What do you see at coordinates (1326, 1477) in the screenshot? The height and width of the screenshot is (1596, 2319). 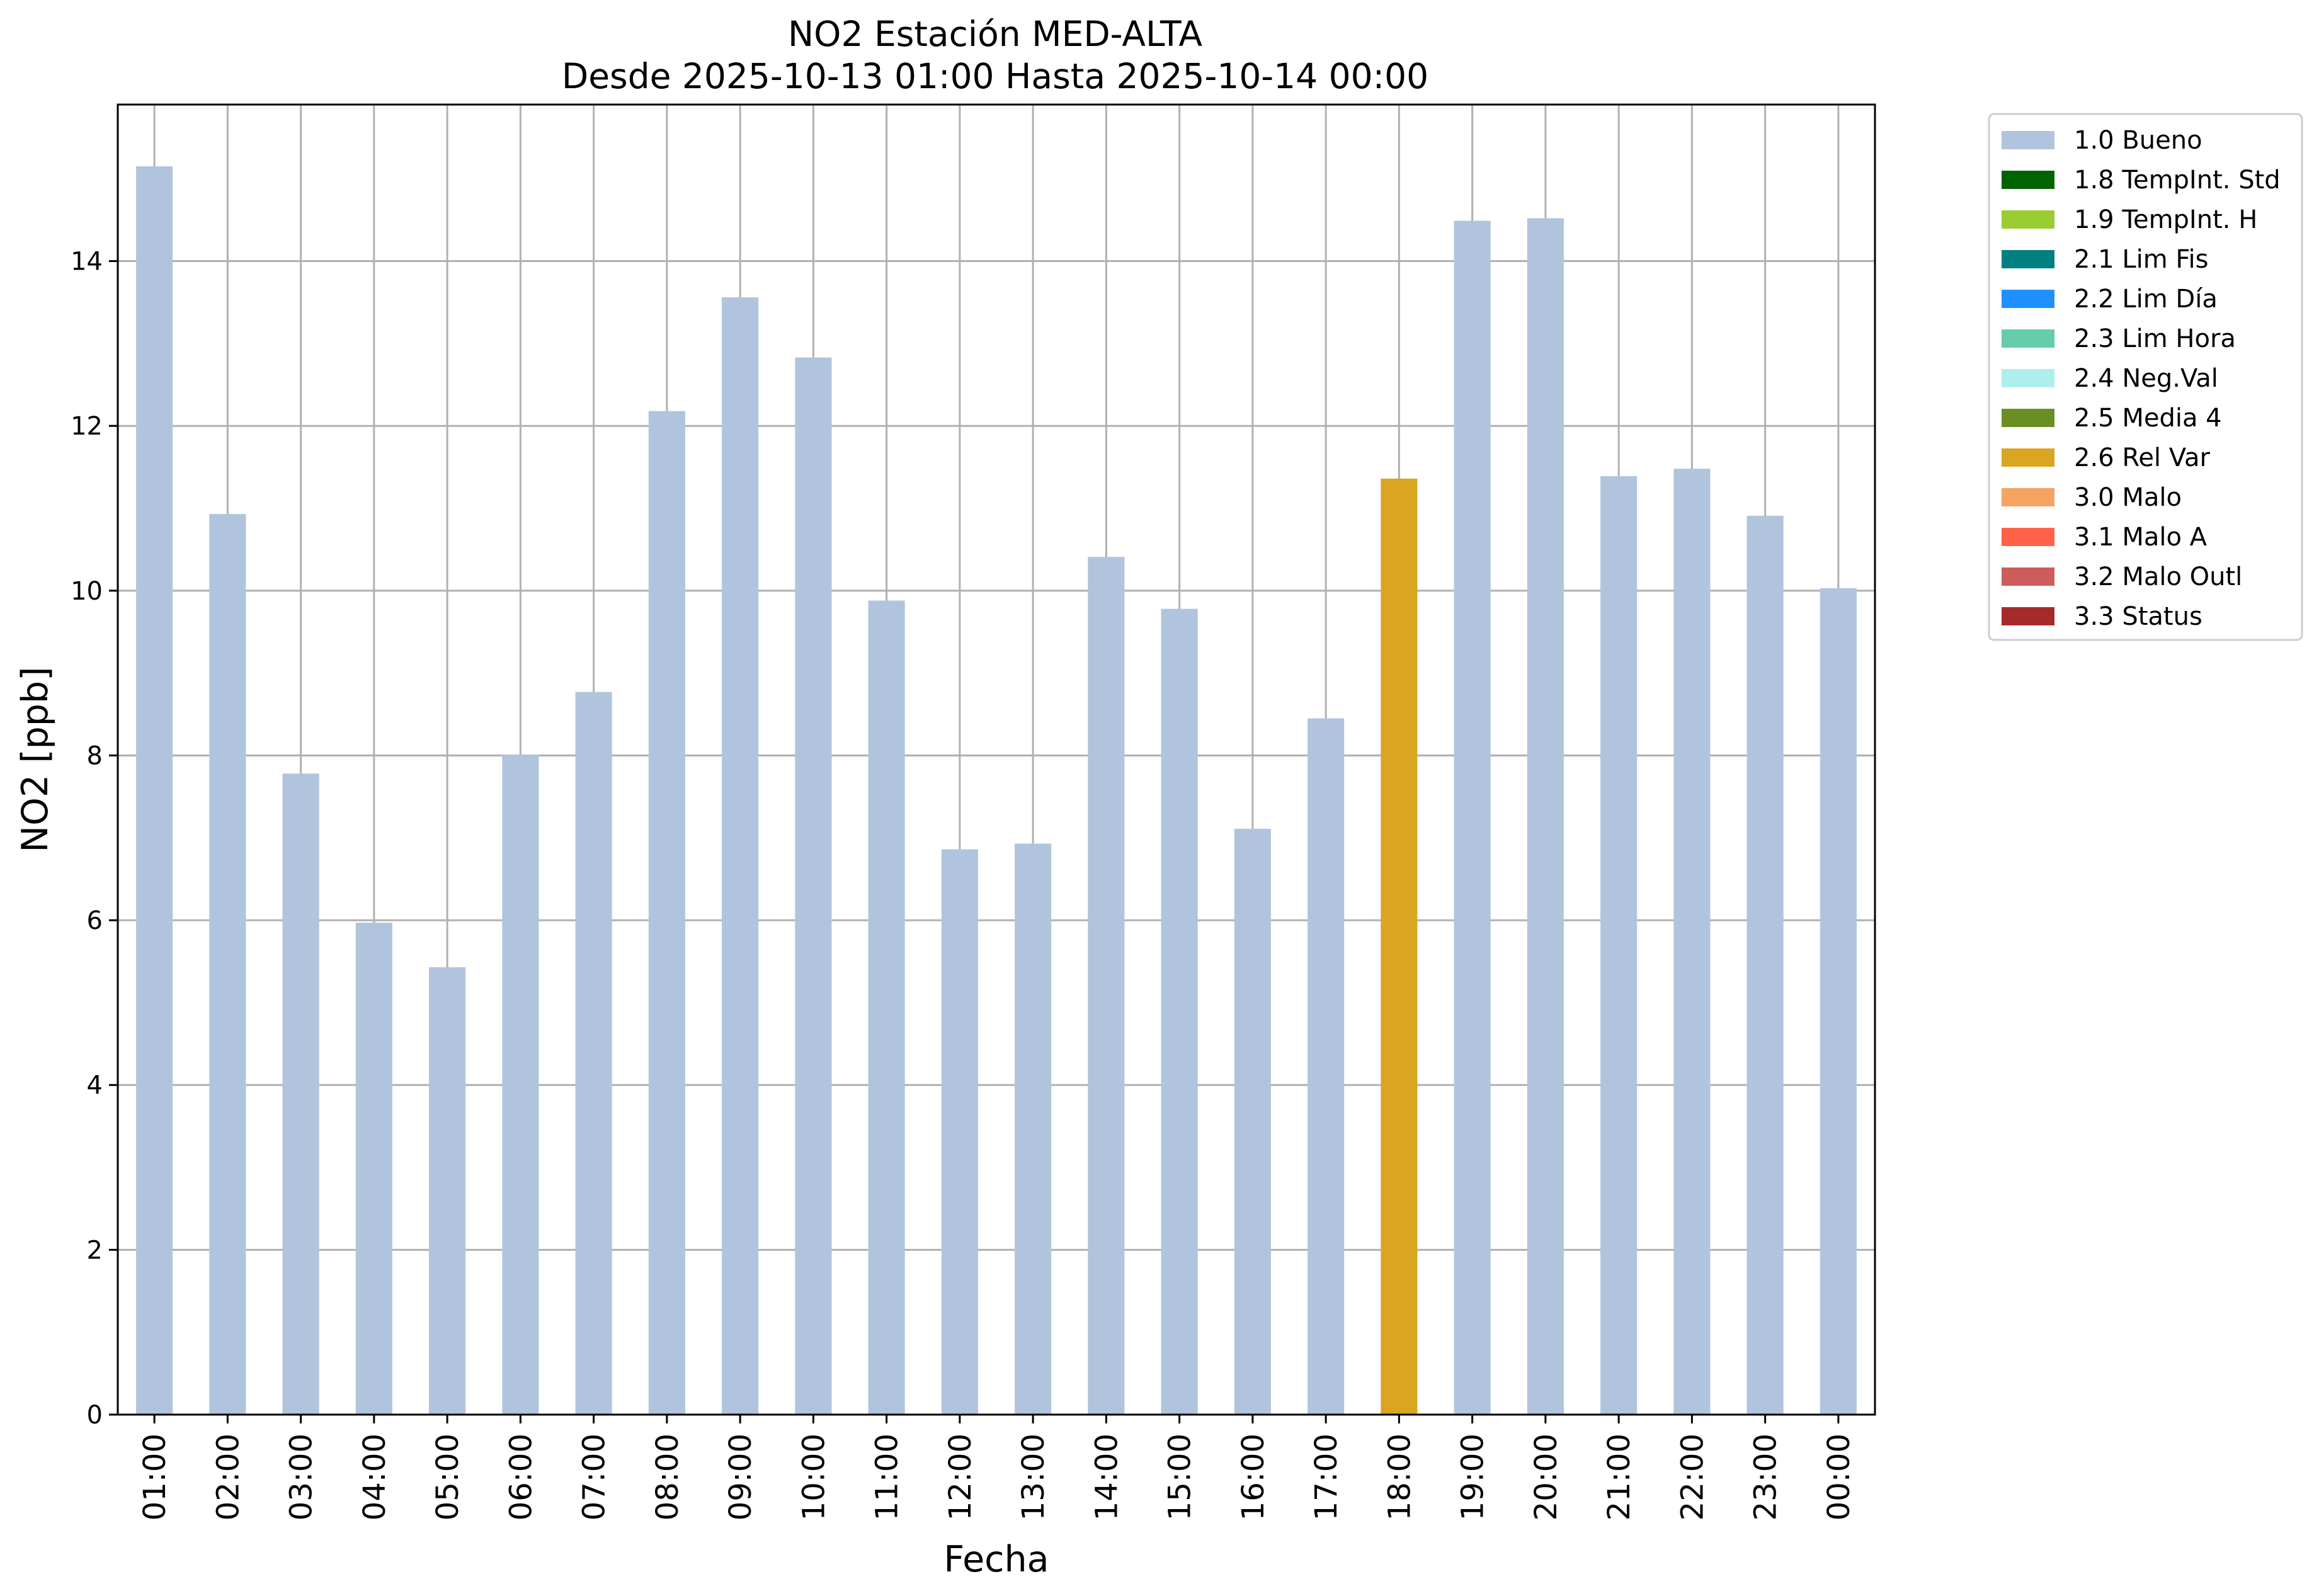 I see `x-tick-label: 17:00` at bounding box center [1326, 1477].